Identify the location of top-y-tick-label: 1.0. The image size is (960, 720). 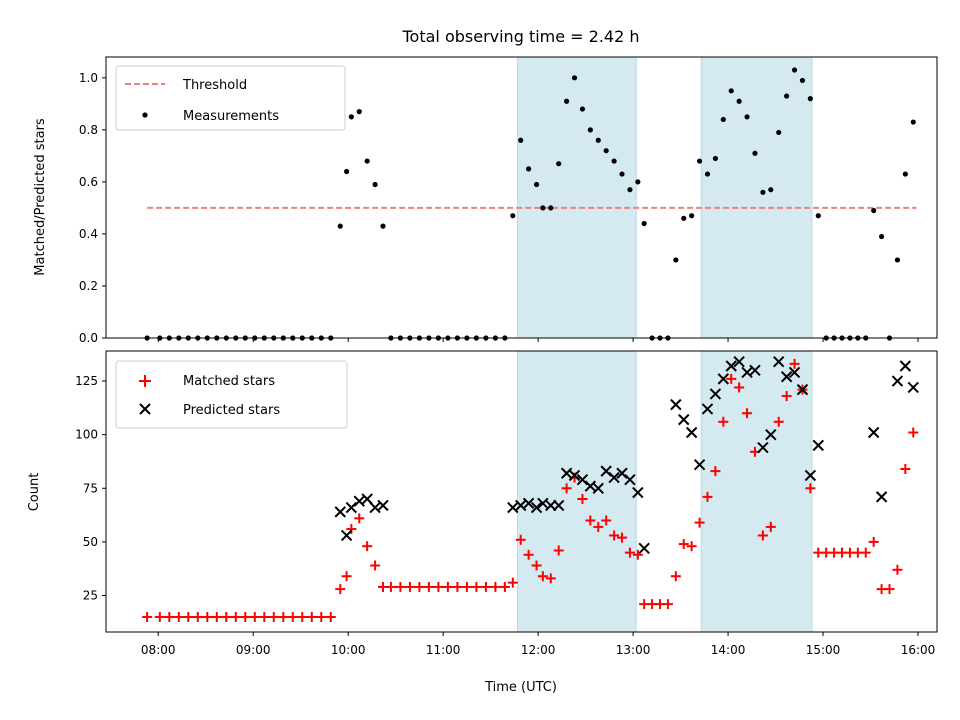
(88, 78).